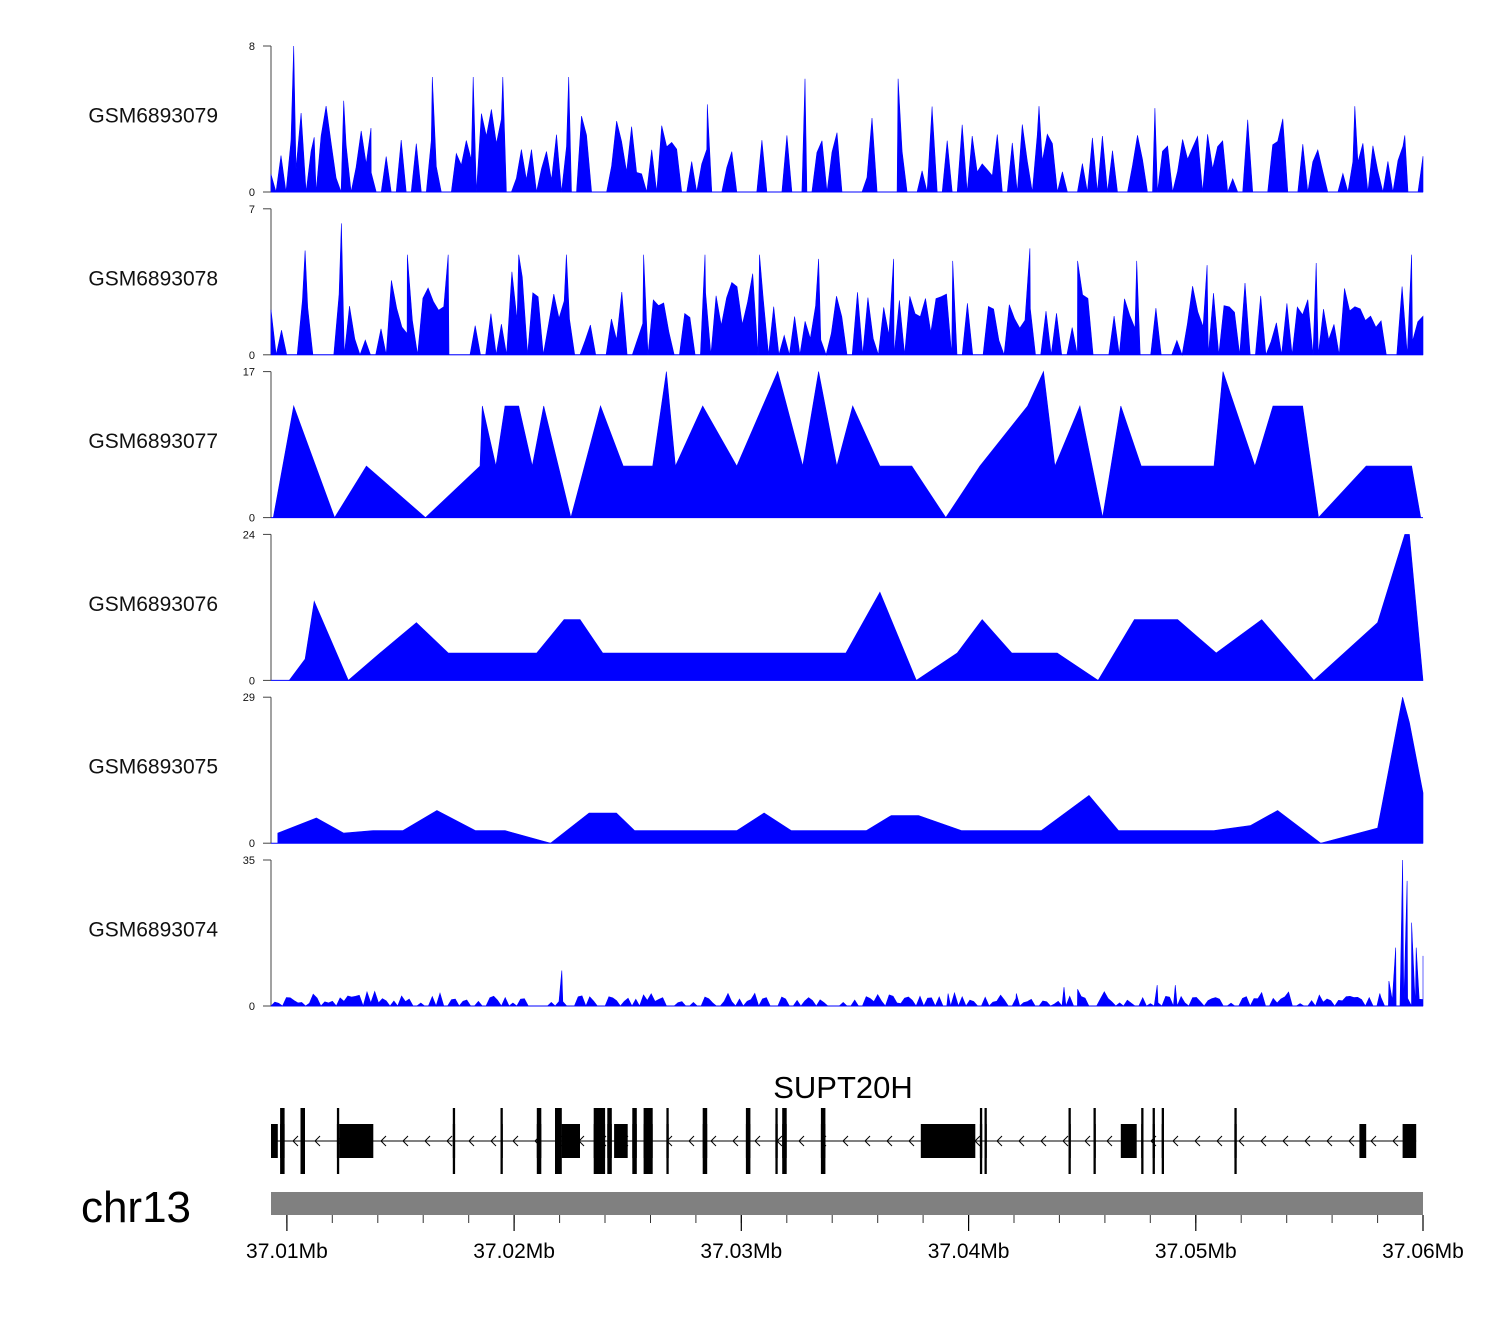 The width and height of the screenshot is (1500, 1320). I want to click on y-tick-label-zero-gsm6893077: 0, so click(252, 519).